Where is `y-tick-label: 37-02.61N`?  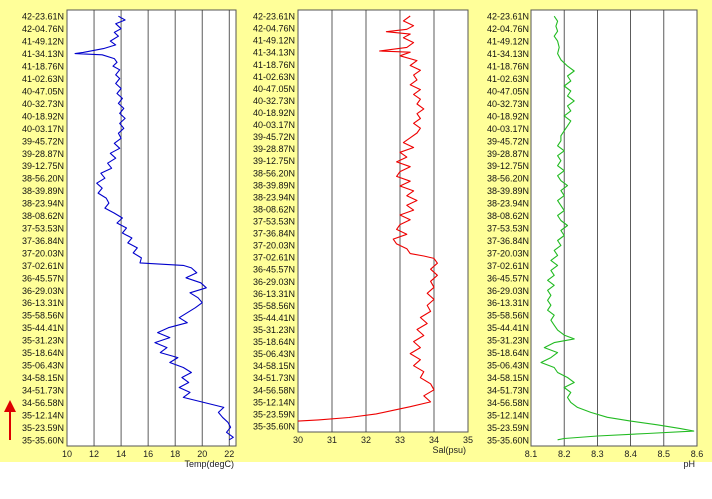 y-tick-label: 37-02.61N is located at coordinates (274, 258).